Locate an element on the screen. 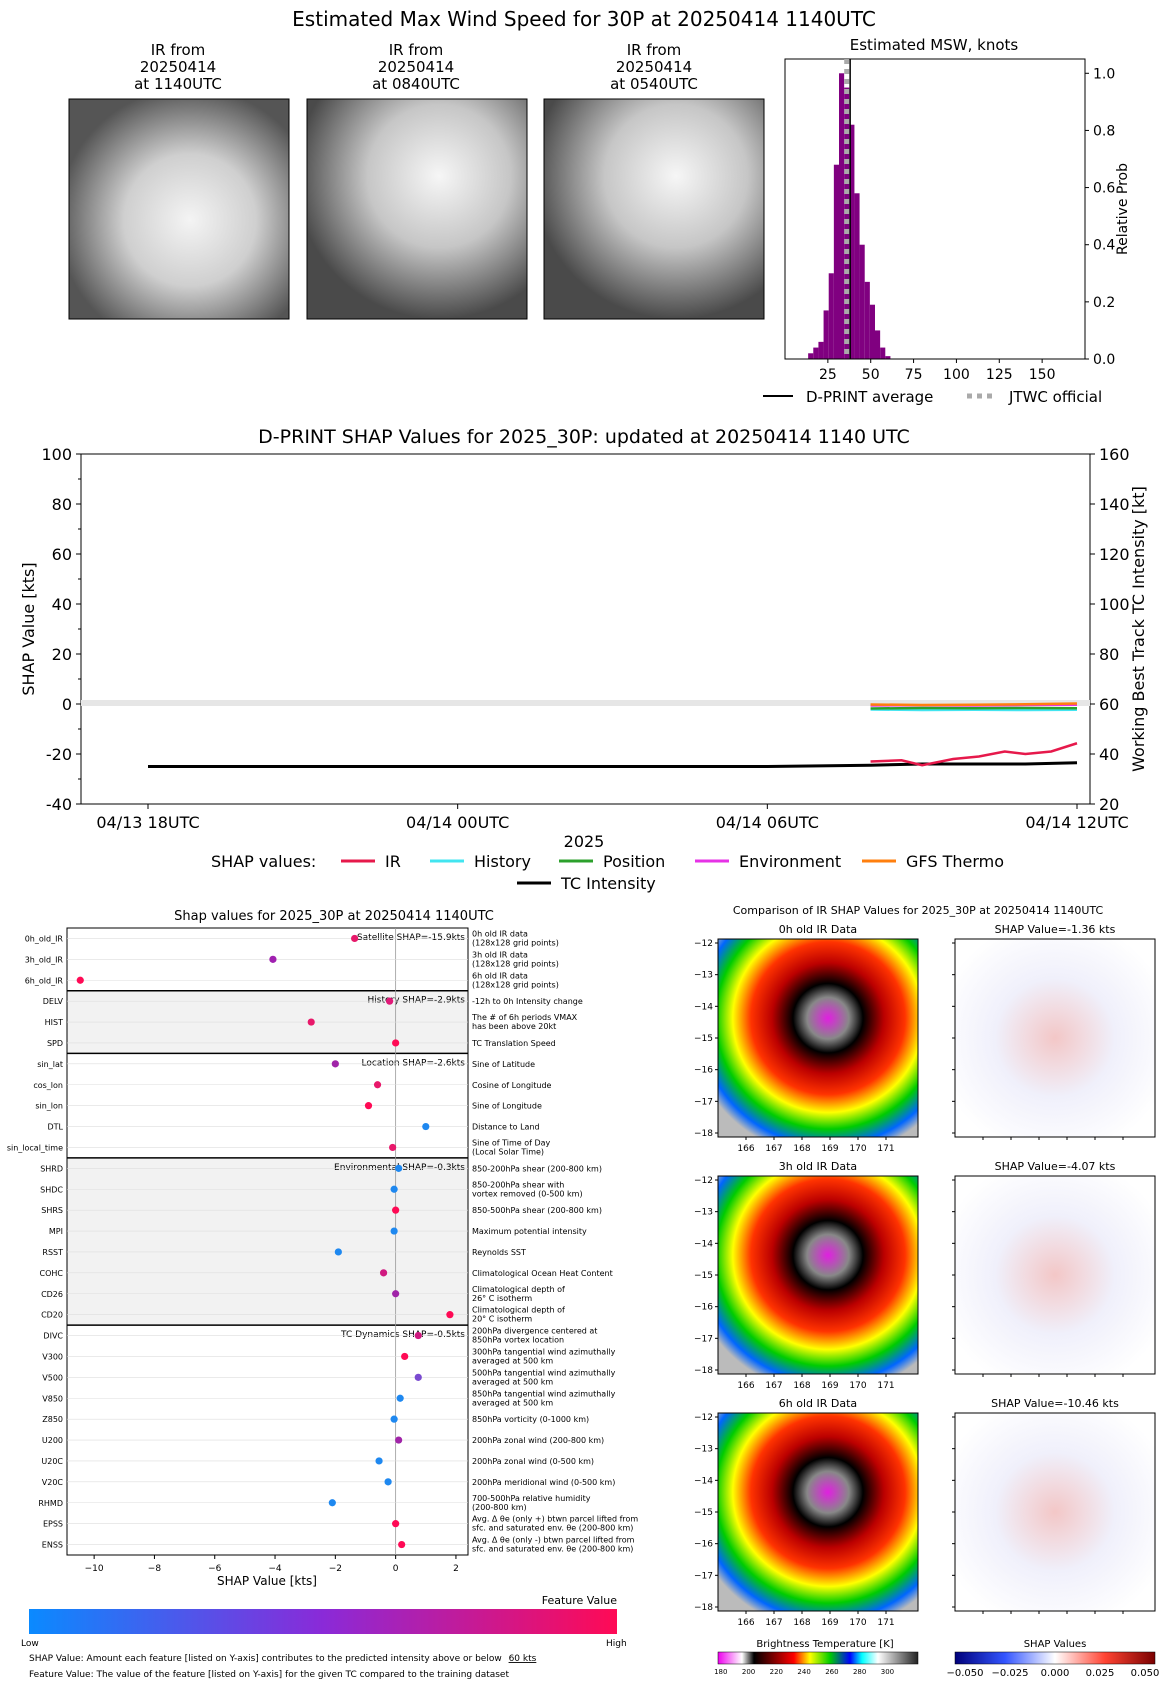  shap-value-title: SHAP Value=-4.07 kts is located at coordinates (1055, 1166).